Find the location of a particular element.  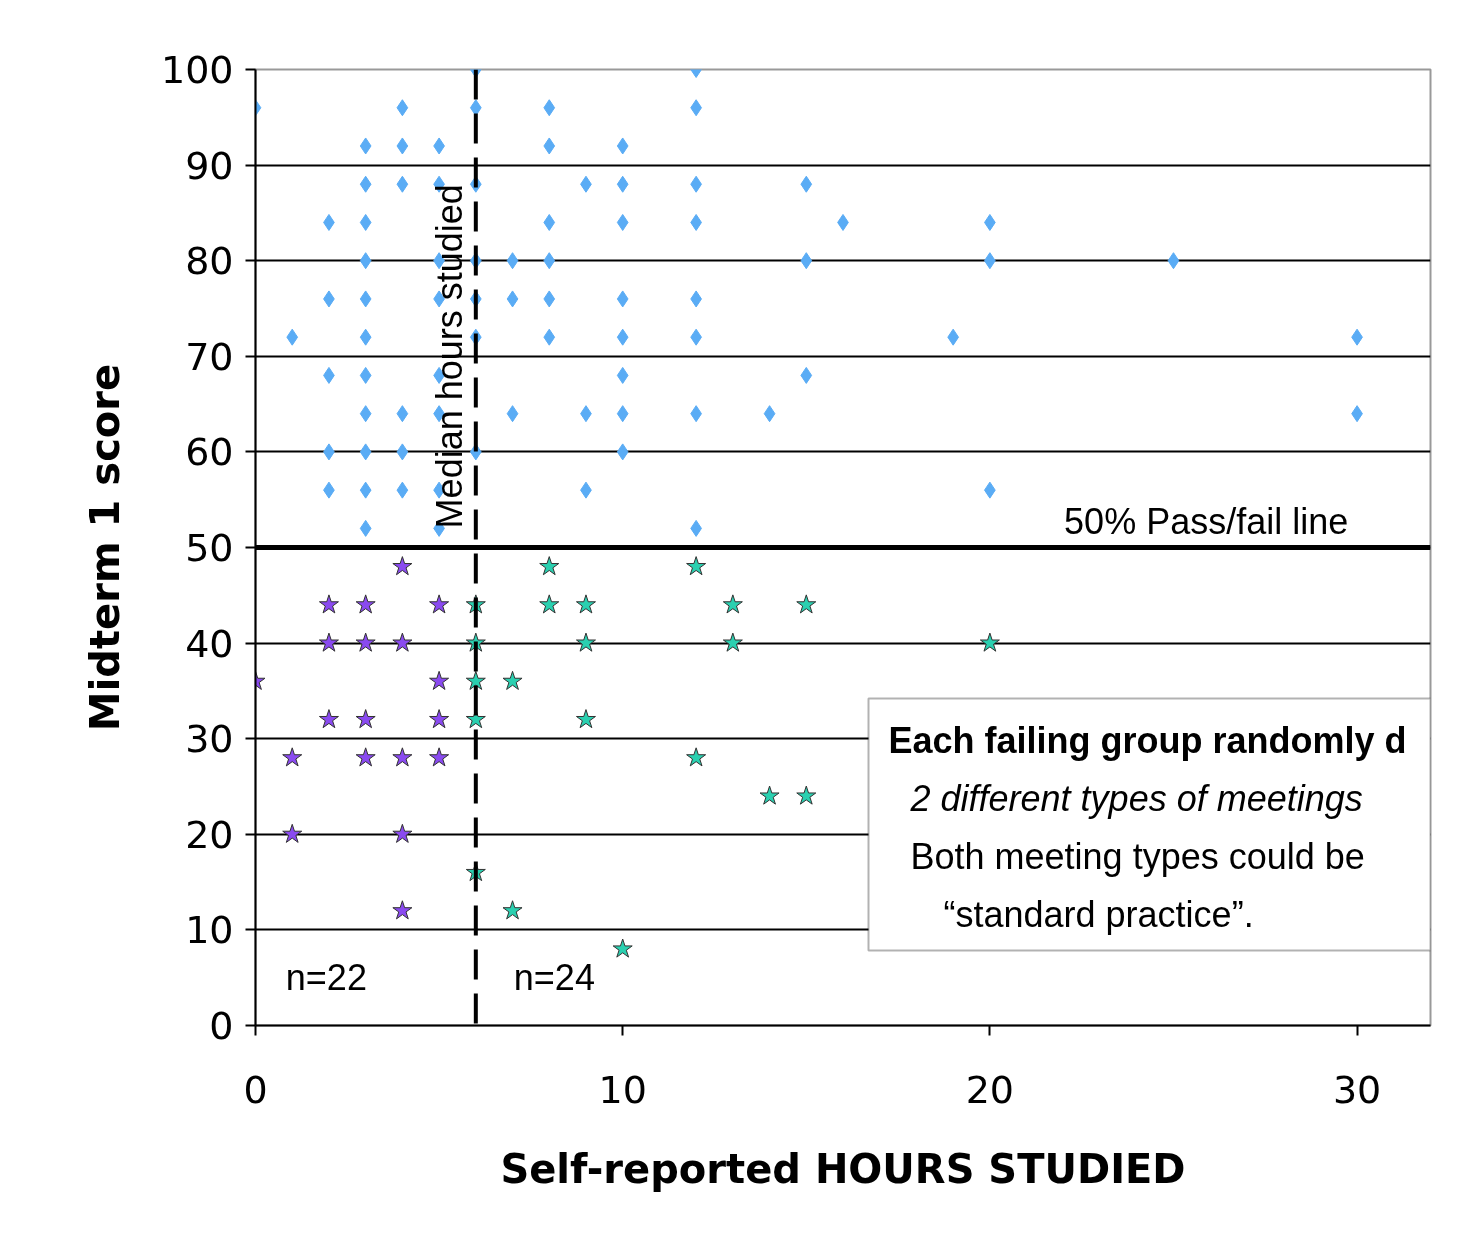

y-tick-label: 0 is located at coordinates (221, 1026).